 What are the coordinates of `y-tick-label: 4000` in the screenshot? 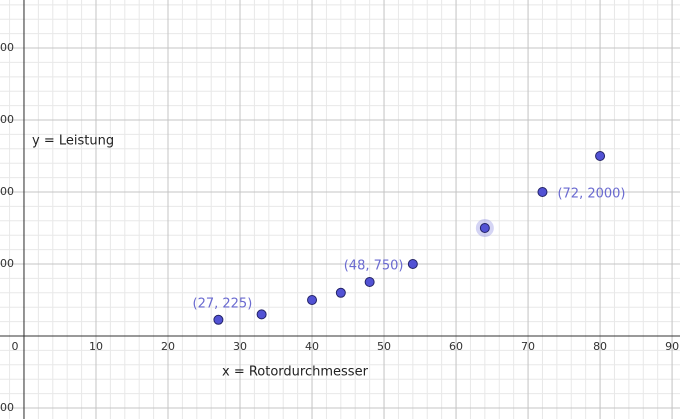 It's located at (7, 47).